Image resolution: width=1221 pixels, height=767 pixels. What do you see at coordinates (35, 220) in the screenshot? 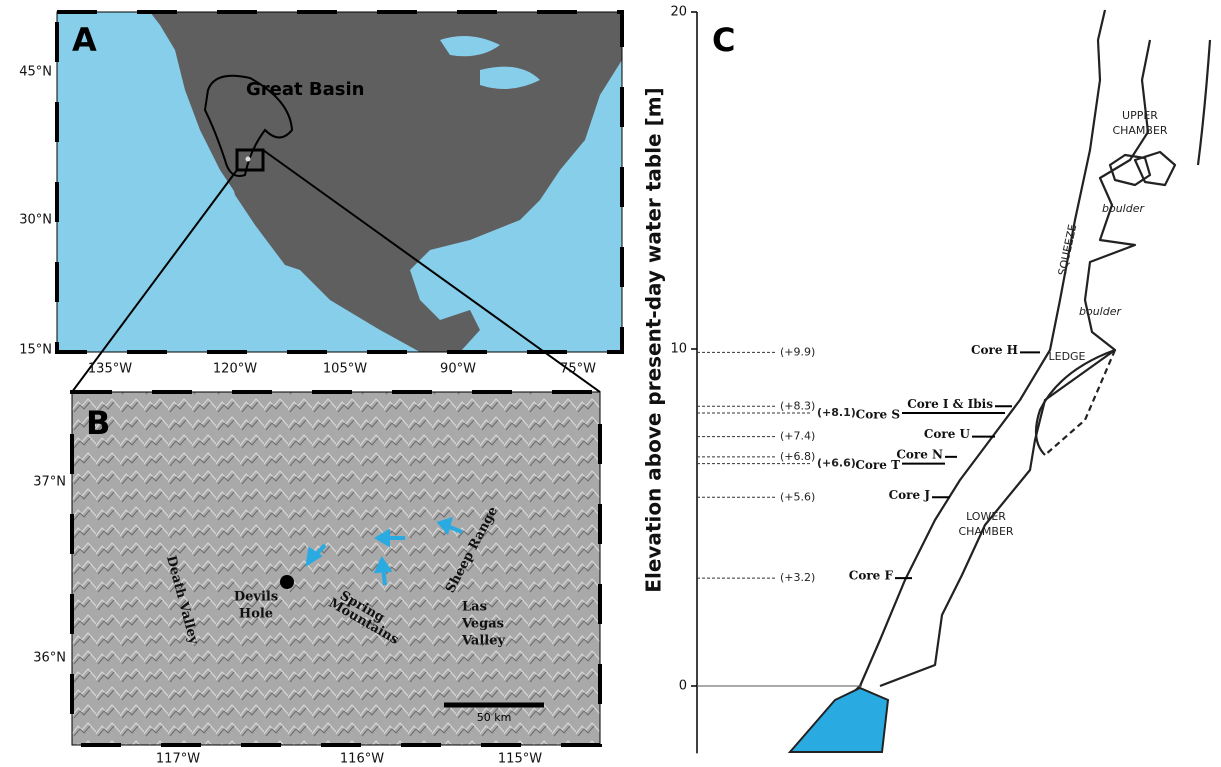
I see `lat-label: 30°N` at bounding box center [35, 220].